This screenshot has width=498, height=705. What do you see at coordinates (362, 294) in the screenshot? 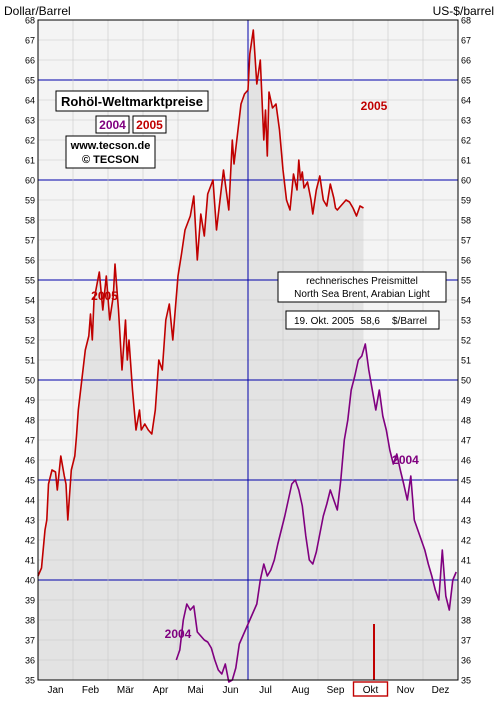
I see `info-line-2: North Sea Brent, Arabian Light` at bounding box center [362, 294].